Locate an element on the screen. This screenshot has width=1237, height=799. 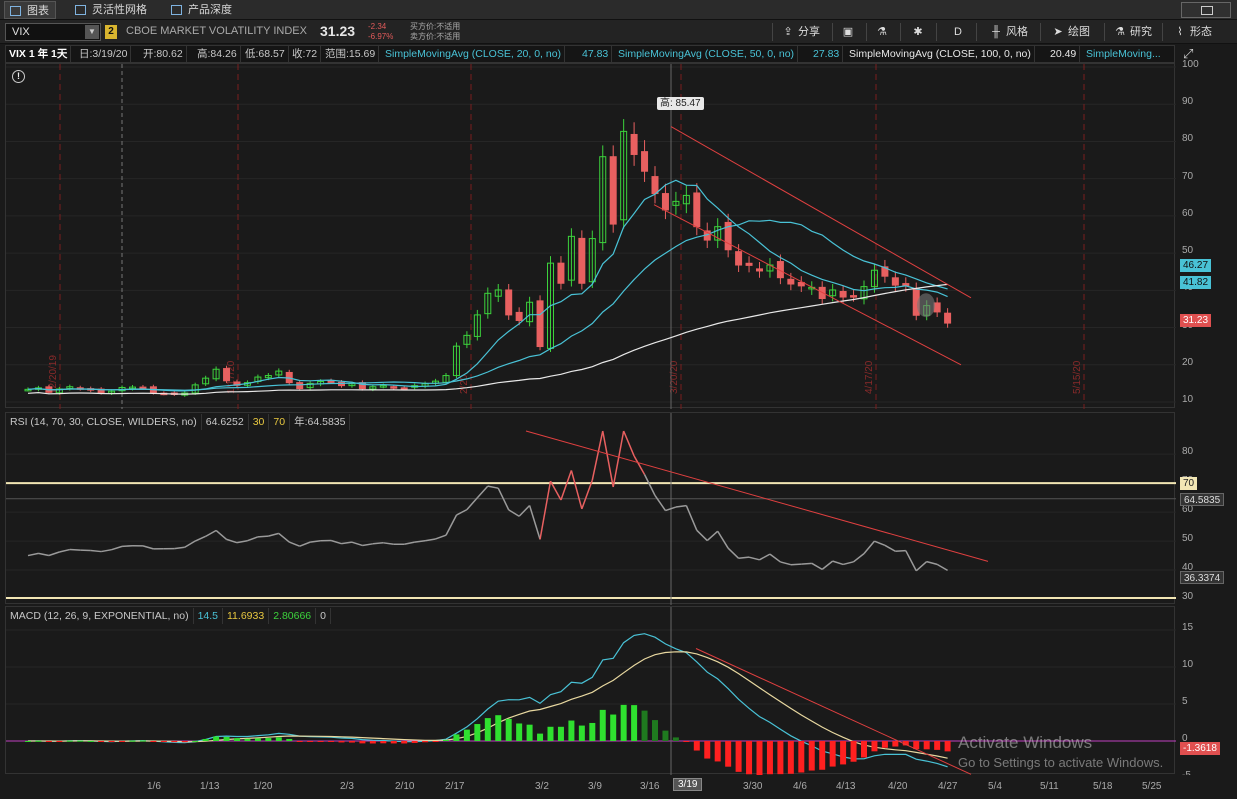
range-value: 范围:15.69 is located at coordinates (351, 54).